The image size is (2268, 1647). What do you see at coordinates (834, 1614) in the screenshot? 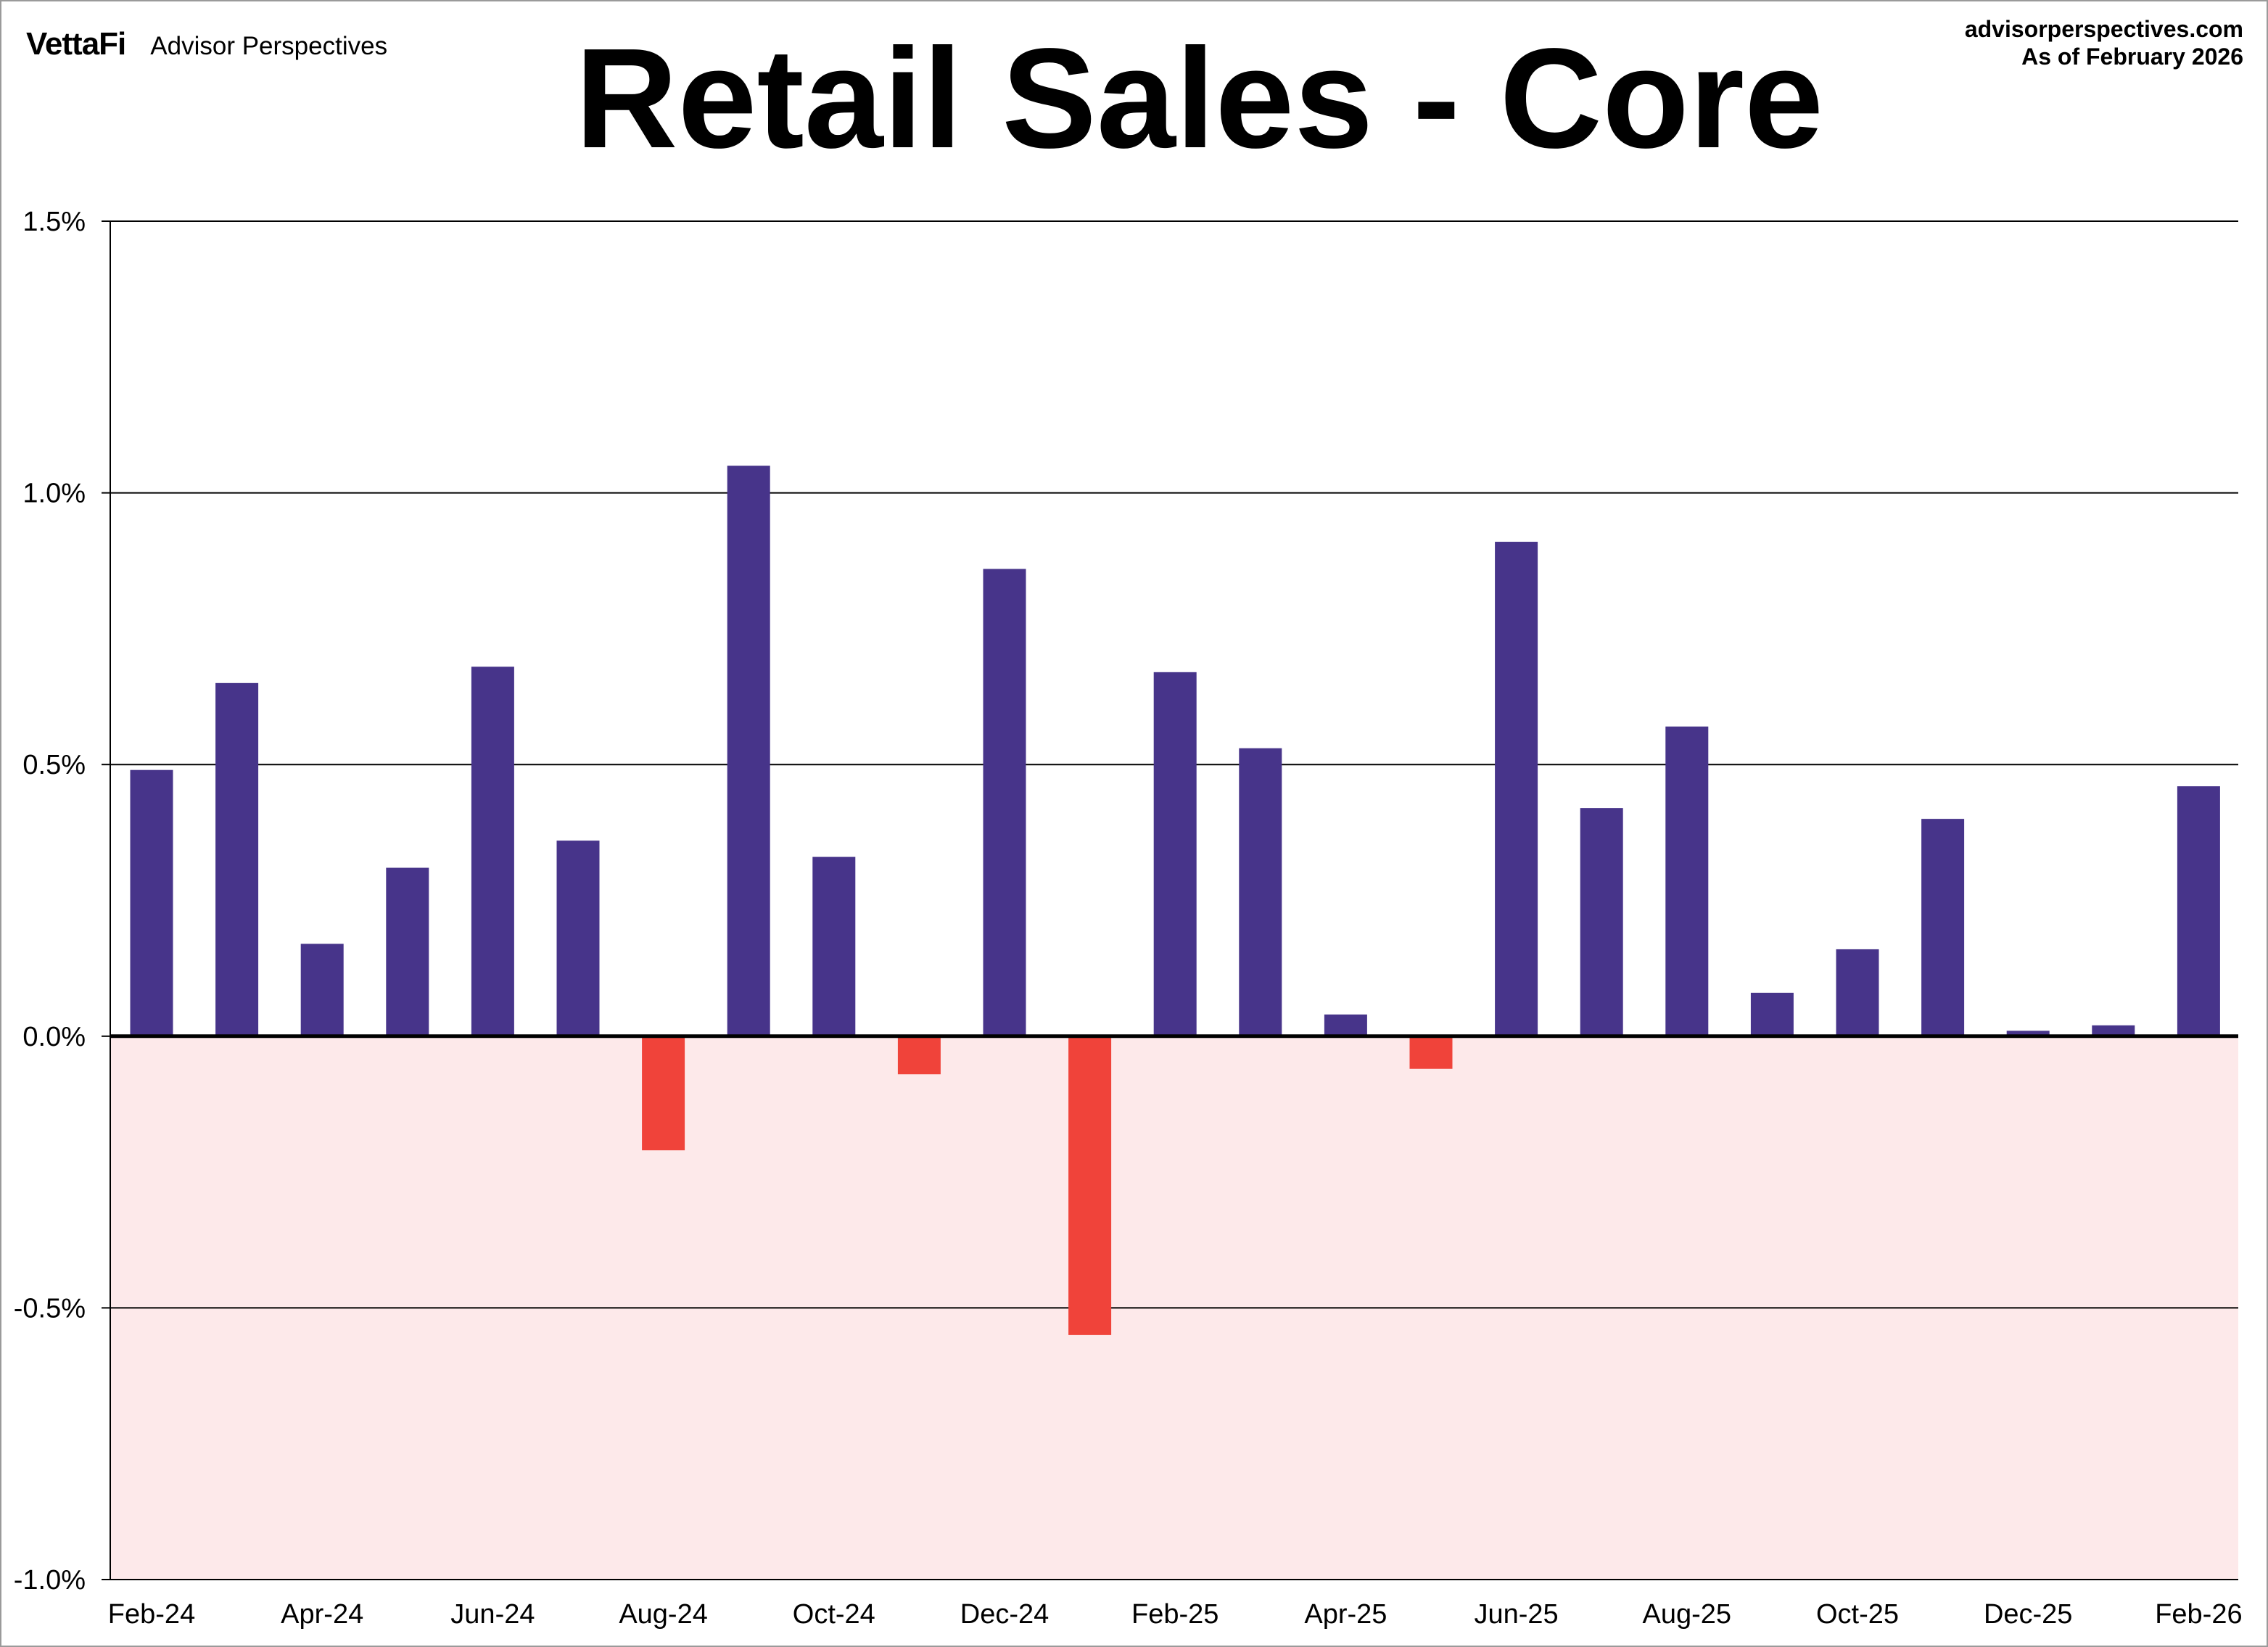
I see `x-tick-label-oct-24: Oct-24` at bounding box center [834, 1614].